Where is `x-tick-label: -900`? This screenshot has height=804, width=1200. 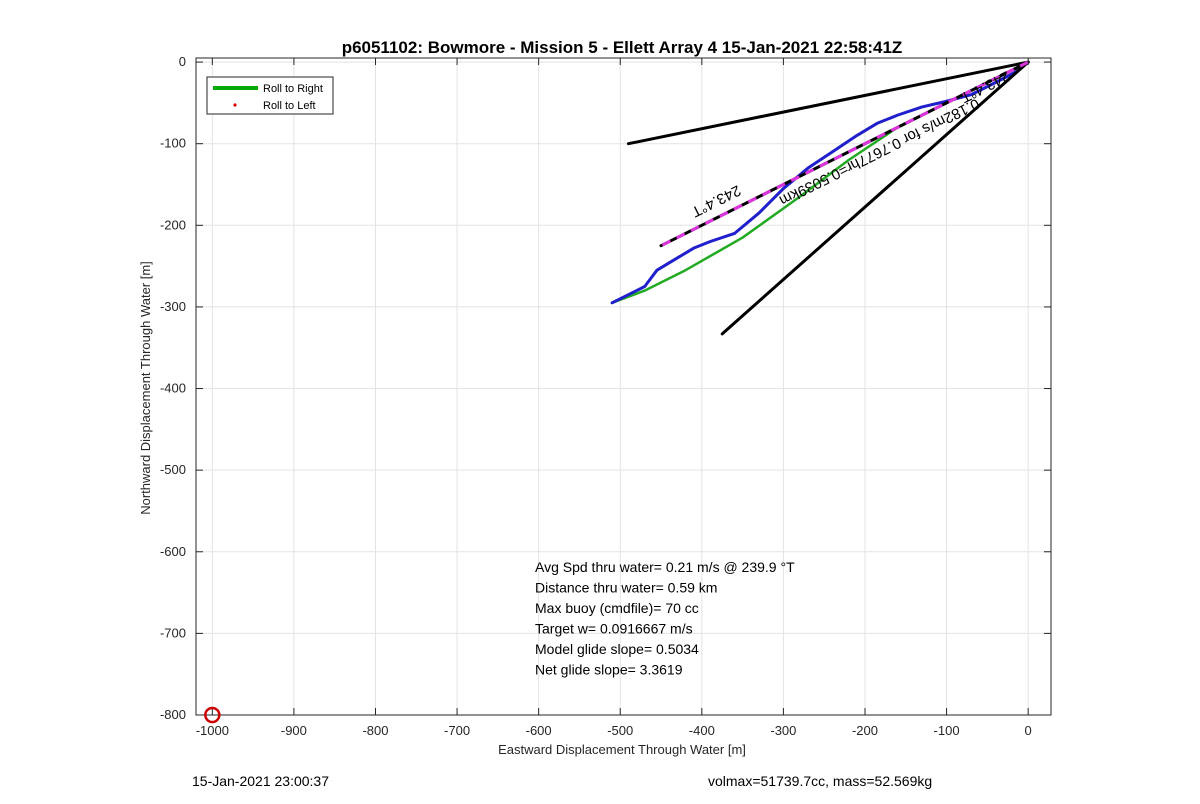 x-tick-label: -900 is located at coordinates (294, 730).